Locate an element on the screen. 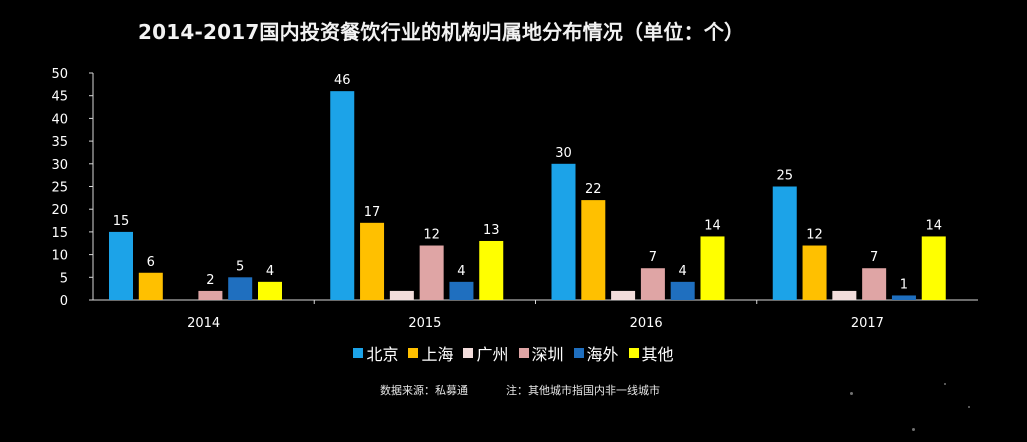 The height and width of the screenshot is (442, 1027). legend-item: 海外 is located at coordinates (596, 353).